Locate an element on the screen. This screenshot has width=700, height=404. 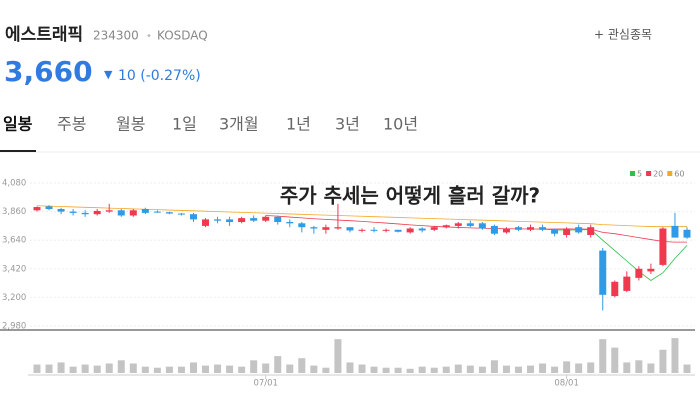
watch-button: + 관심종목 is located at coordinates (623, 35).